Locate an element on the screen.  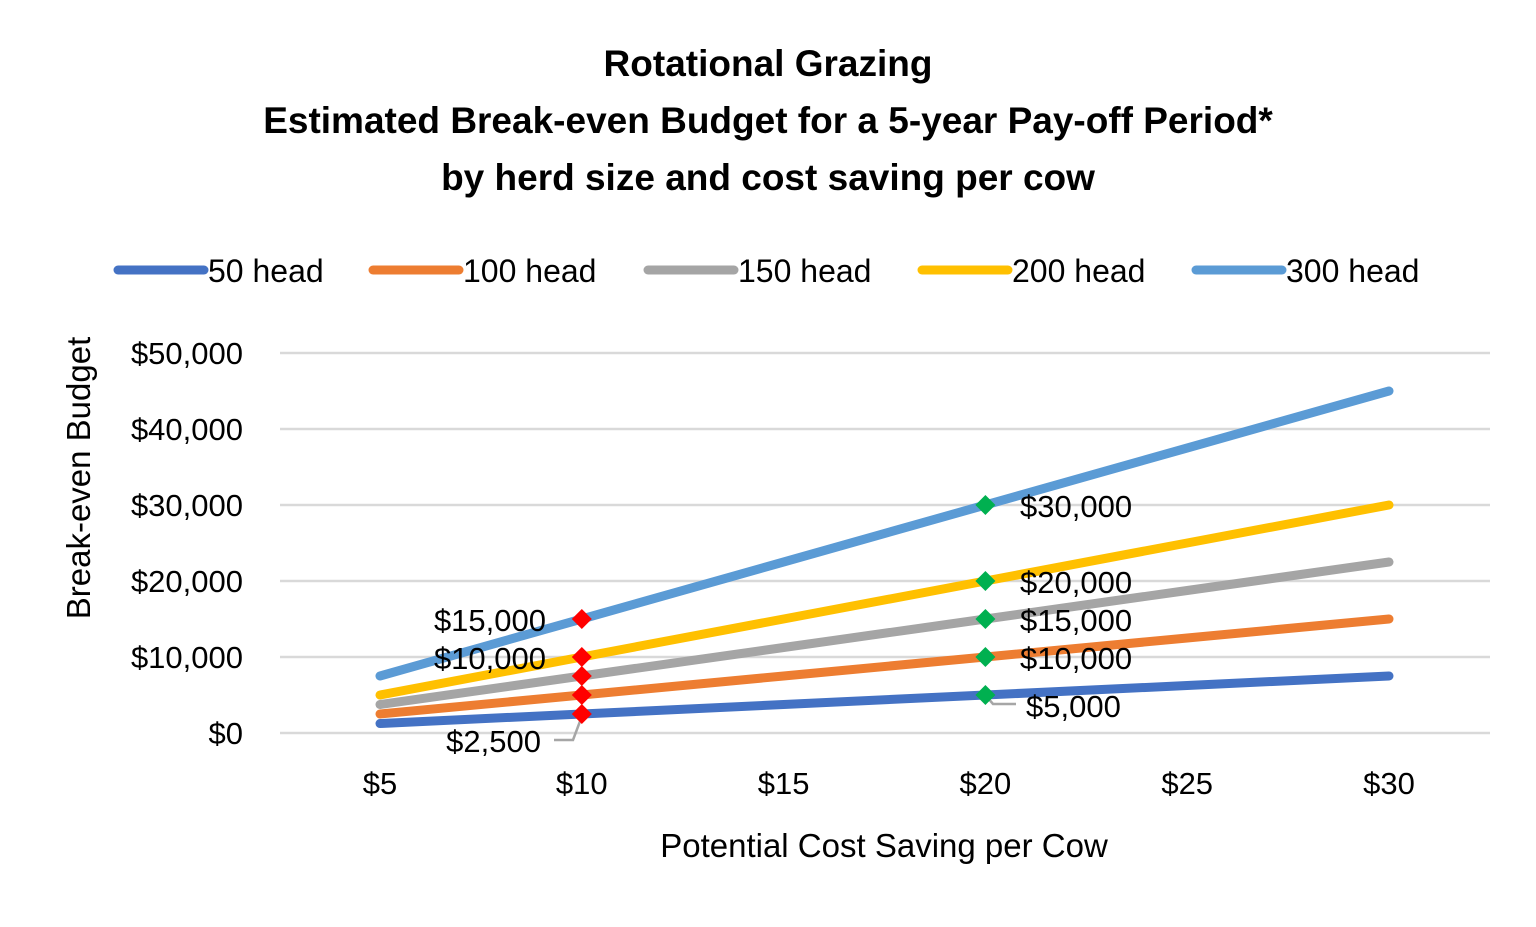
y-tick-label: $0 is located at coordinates (226, 733).